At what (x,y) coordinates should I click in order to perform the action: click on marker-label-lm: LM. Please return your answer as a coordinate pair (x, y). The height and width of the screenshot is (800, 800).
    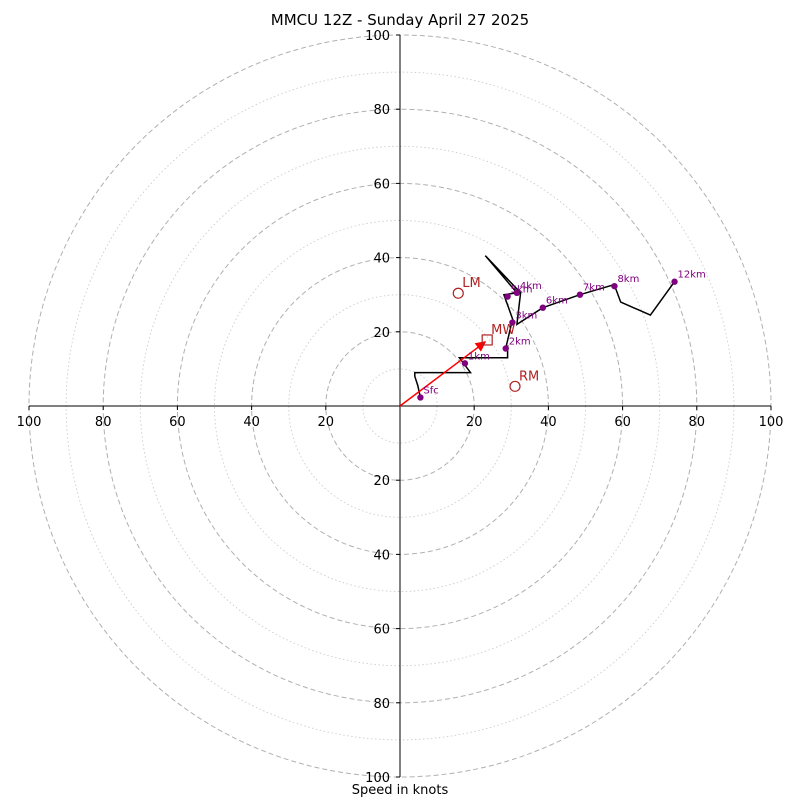
    Looking at the image, I should click on (471, 283).